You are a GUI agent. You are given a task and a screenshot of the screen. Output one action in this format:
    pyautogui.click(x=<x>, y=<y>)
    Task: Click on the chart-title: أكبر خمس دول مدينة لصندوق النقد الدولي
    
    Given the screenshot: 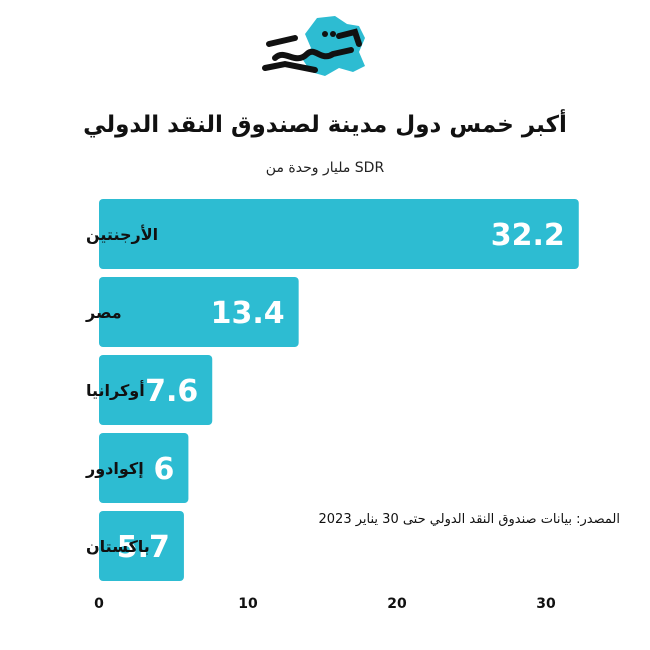 What is the action you would take?
    pyautogui.click(x=325, y=125)
    